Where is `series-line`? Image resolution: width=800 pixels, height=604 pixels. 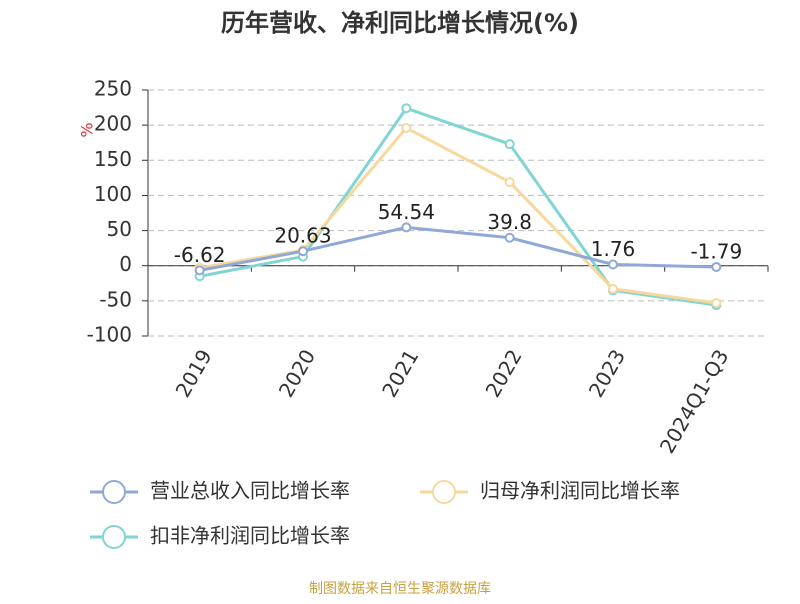
series-line is located at coordinates (458, 248).